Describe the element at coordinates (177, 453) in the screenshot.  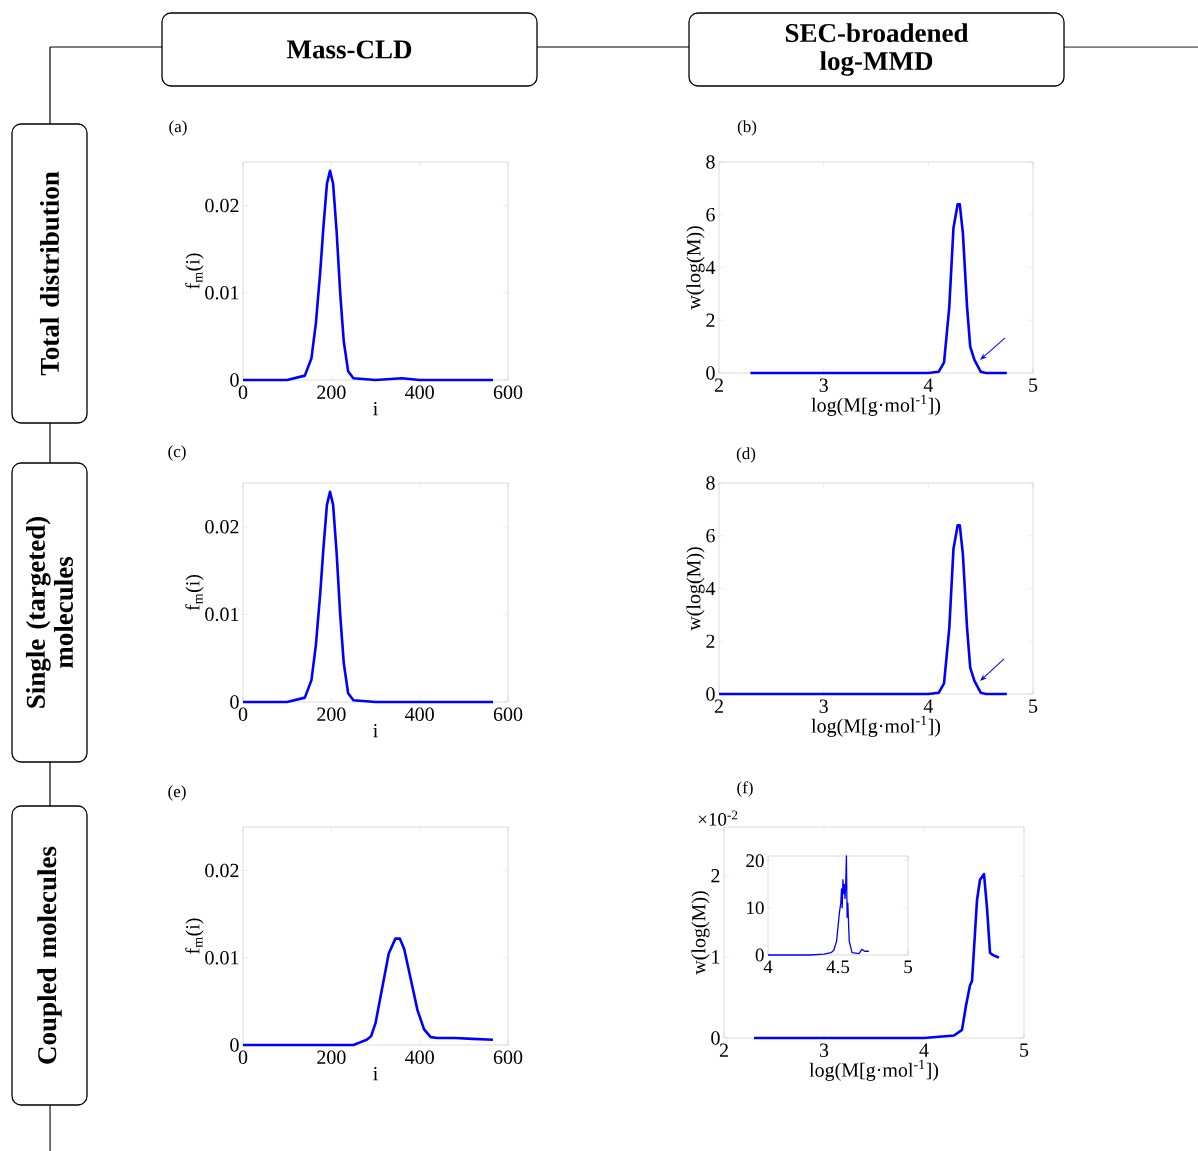
I see `chart-title: (c)` at that location.